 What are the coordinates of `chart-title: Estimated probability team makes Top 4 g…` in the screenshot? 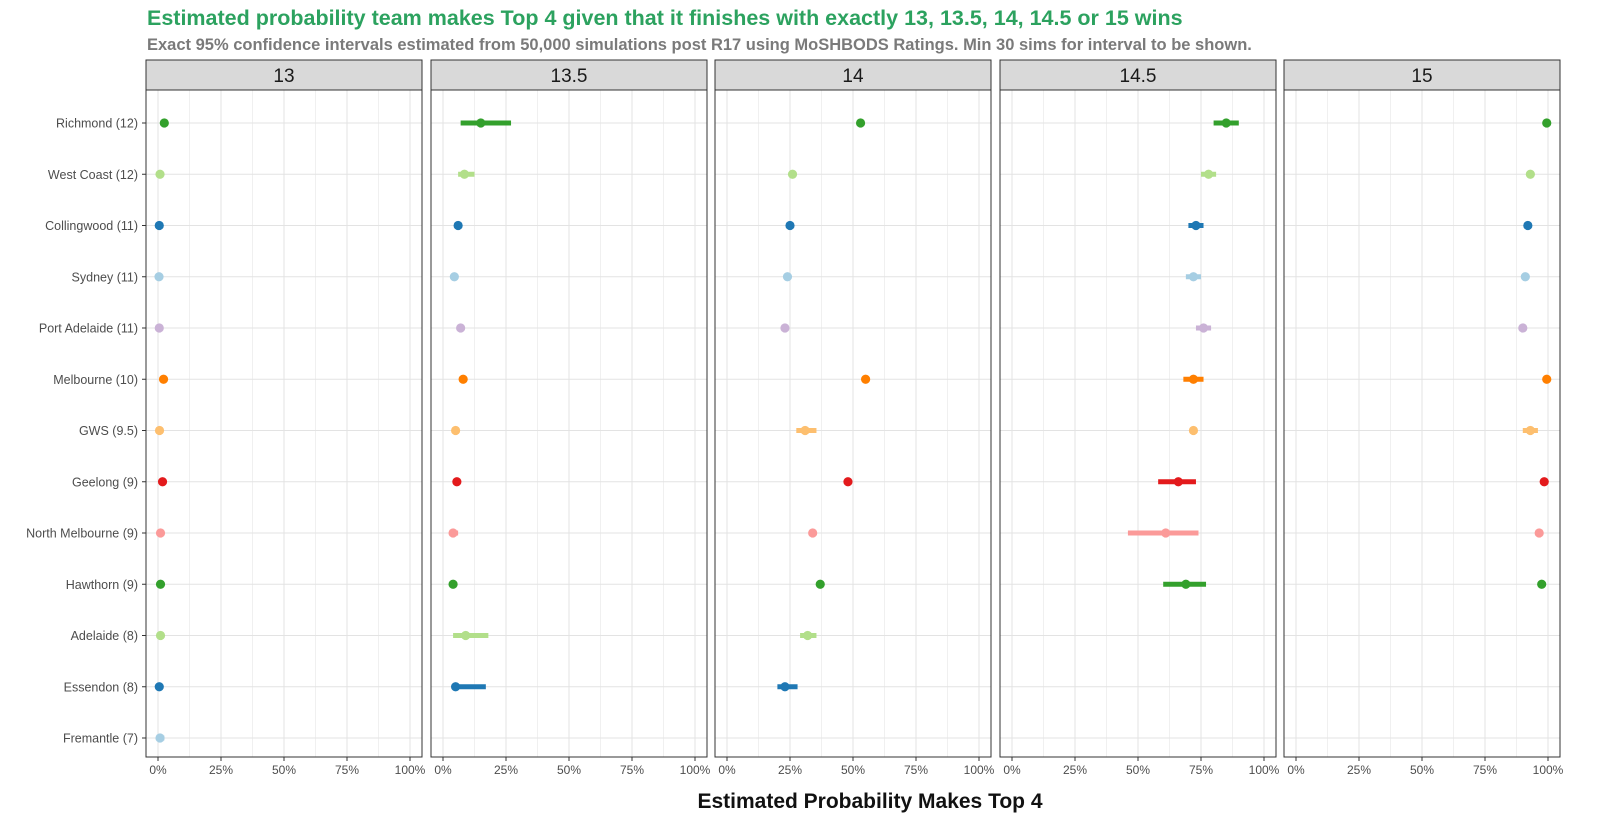 It's located at (665, 18).